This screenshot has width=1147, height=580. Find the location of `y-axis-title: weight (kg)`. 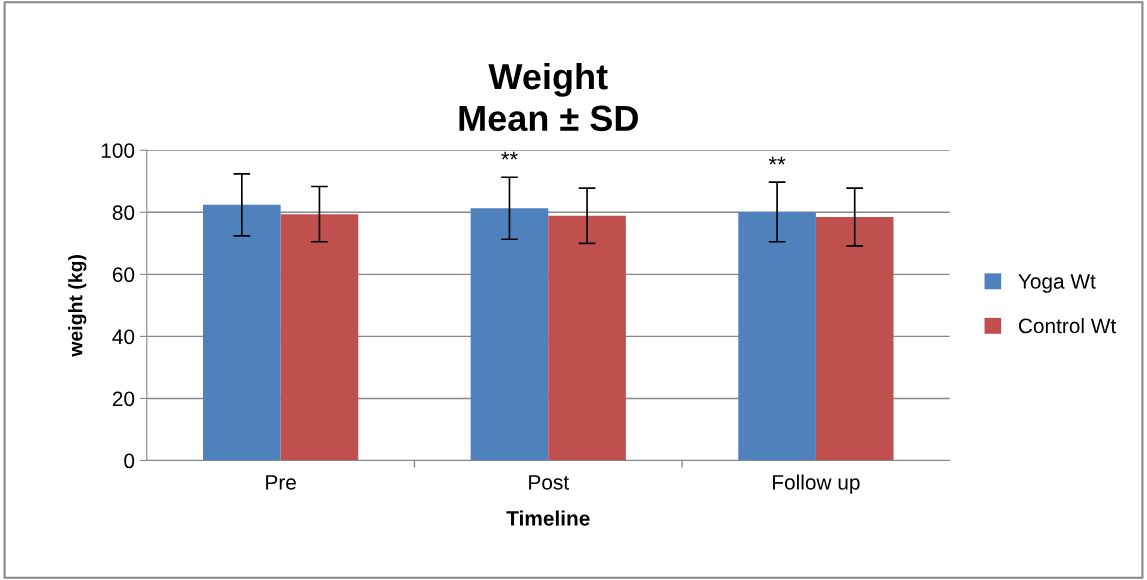

y-axis-title: weight (kg) is located at coordinates (77, 306).